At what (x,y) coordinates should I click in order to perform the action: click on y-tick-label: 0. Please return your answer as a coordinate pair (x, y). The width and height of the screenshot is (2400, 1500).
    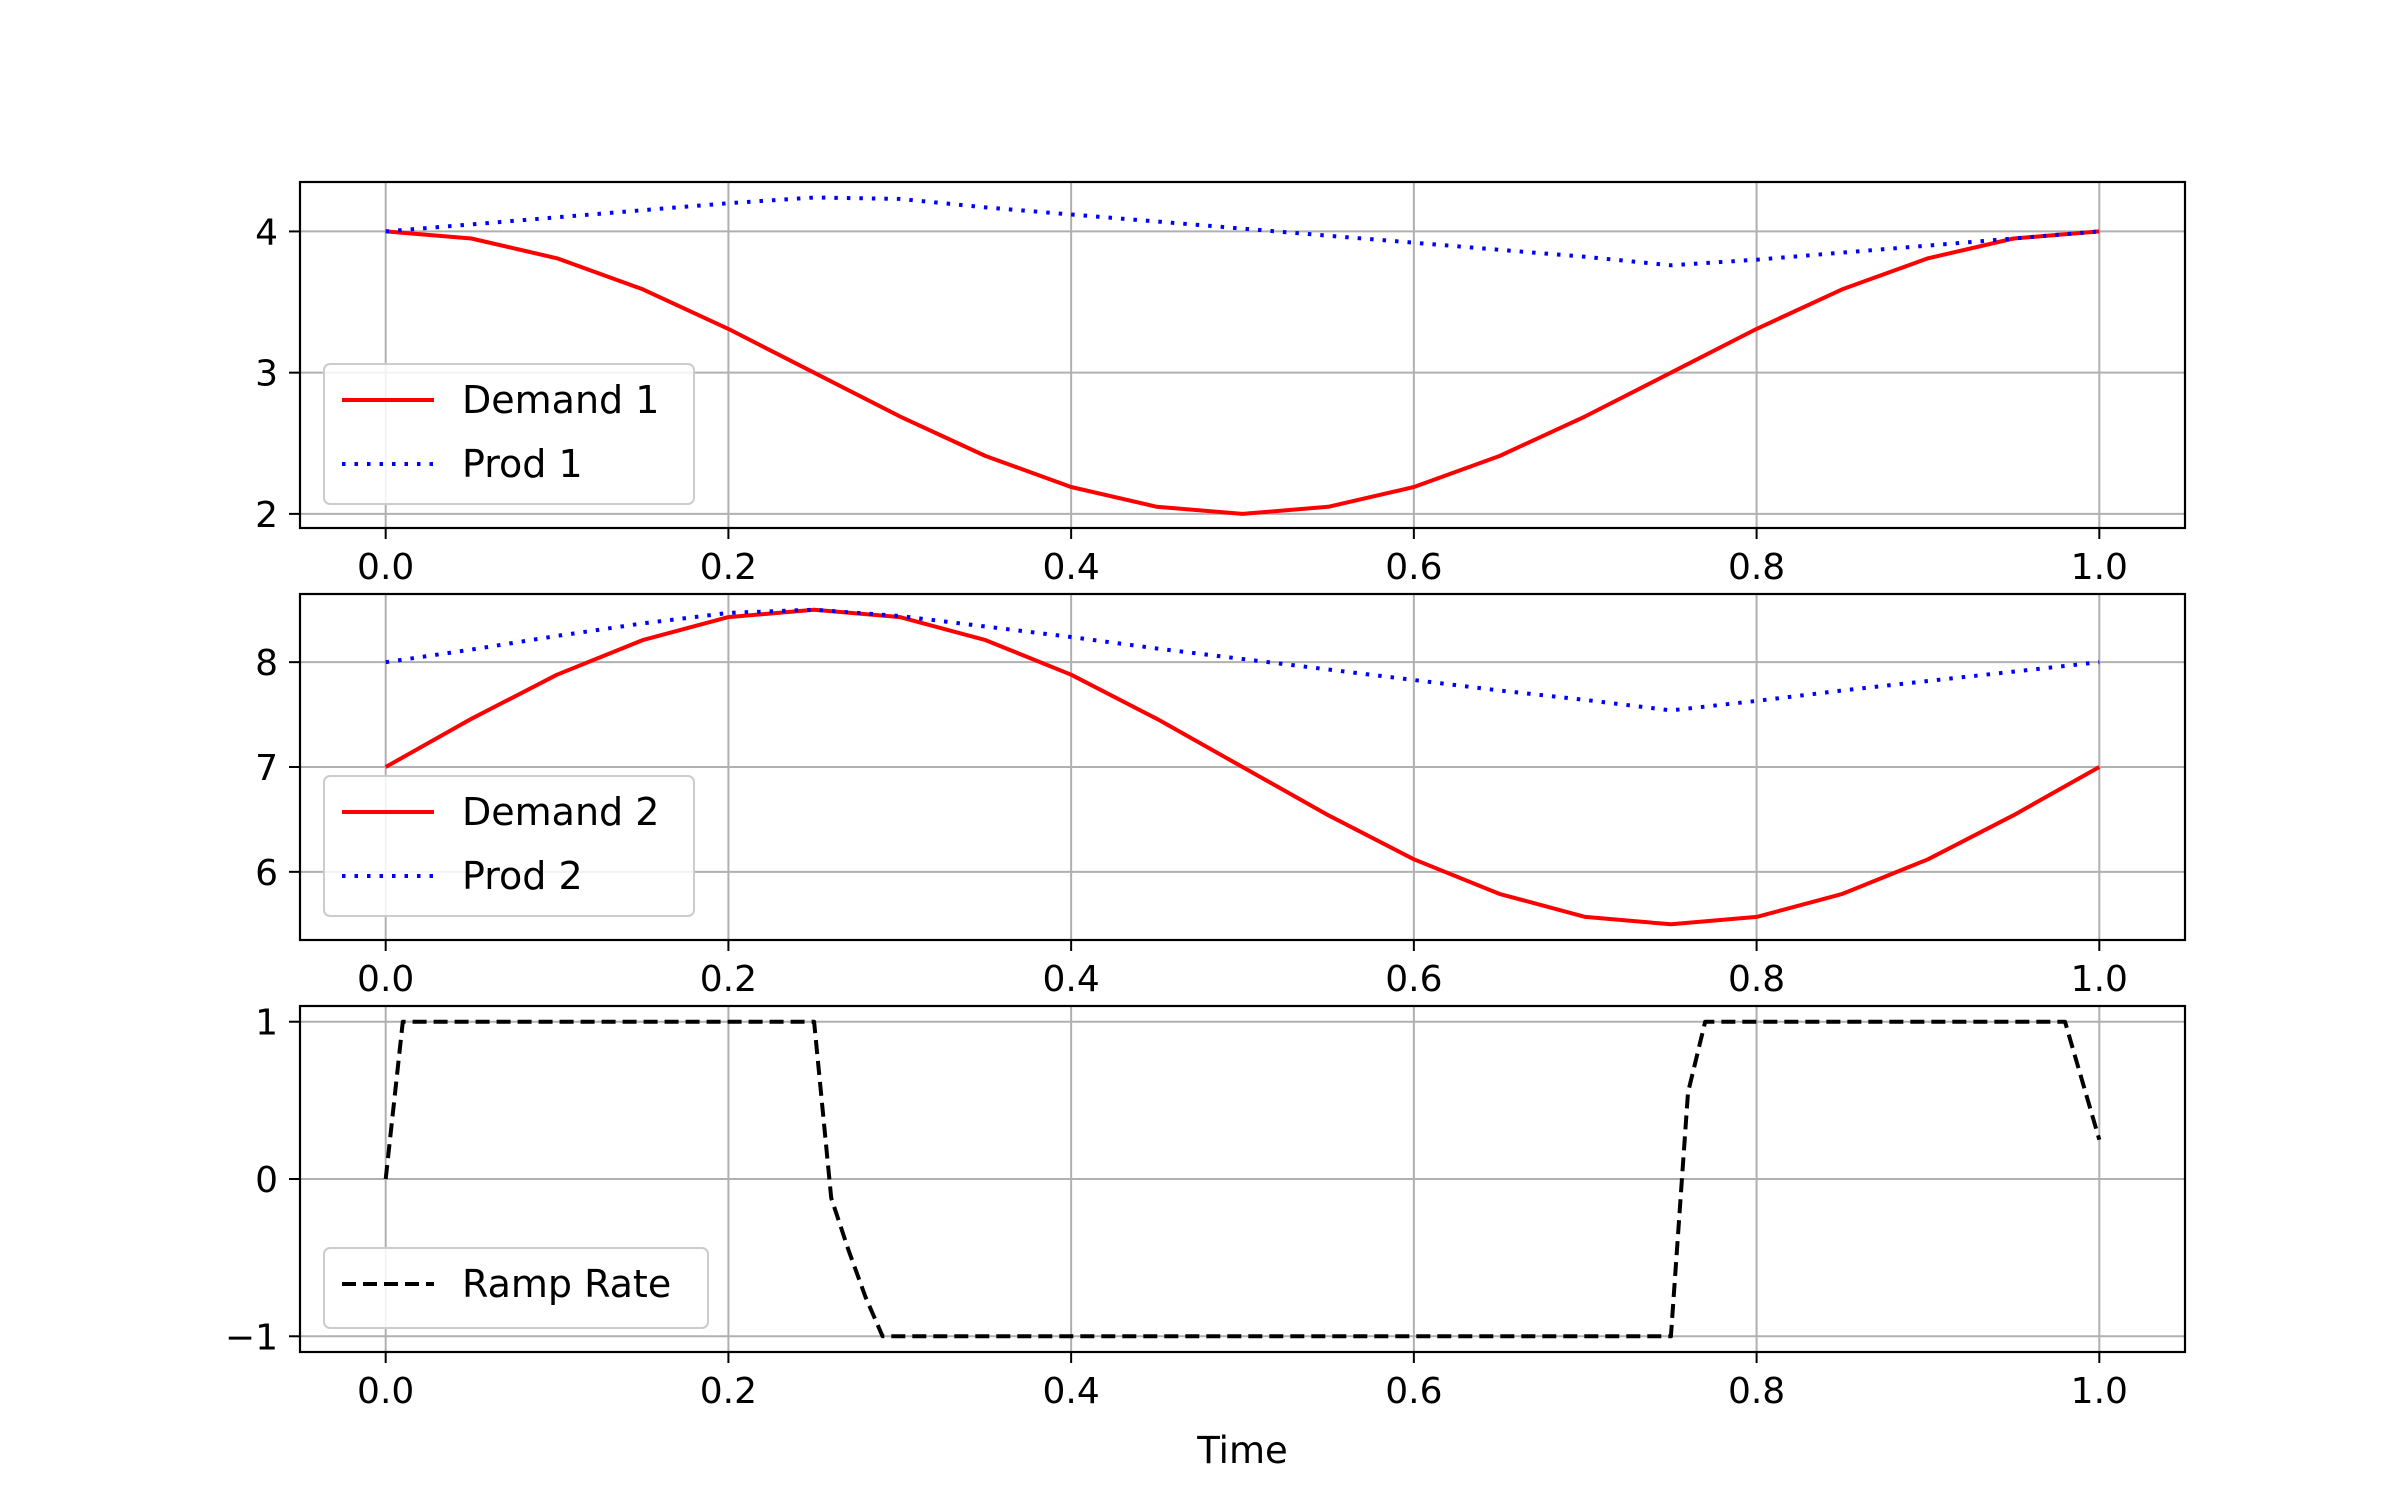
    Looking at the image, I should click on (266, 1180).